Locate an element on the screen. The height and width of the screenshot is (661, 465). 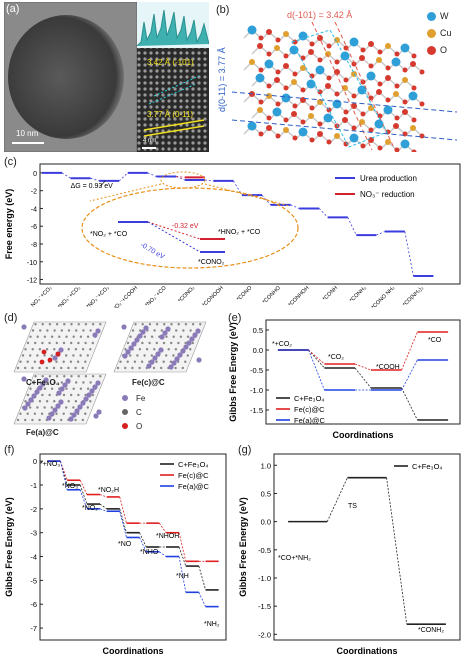
ytick-label: 1.0 is located at coordinates (266, 465).